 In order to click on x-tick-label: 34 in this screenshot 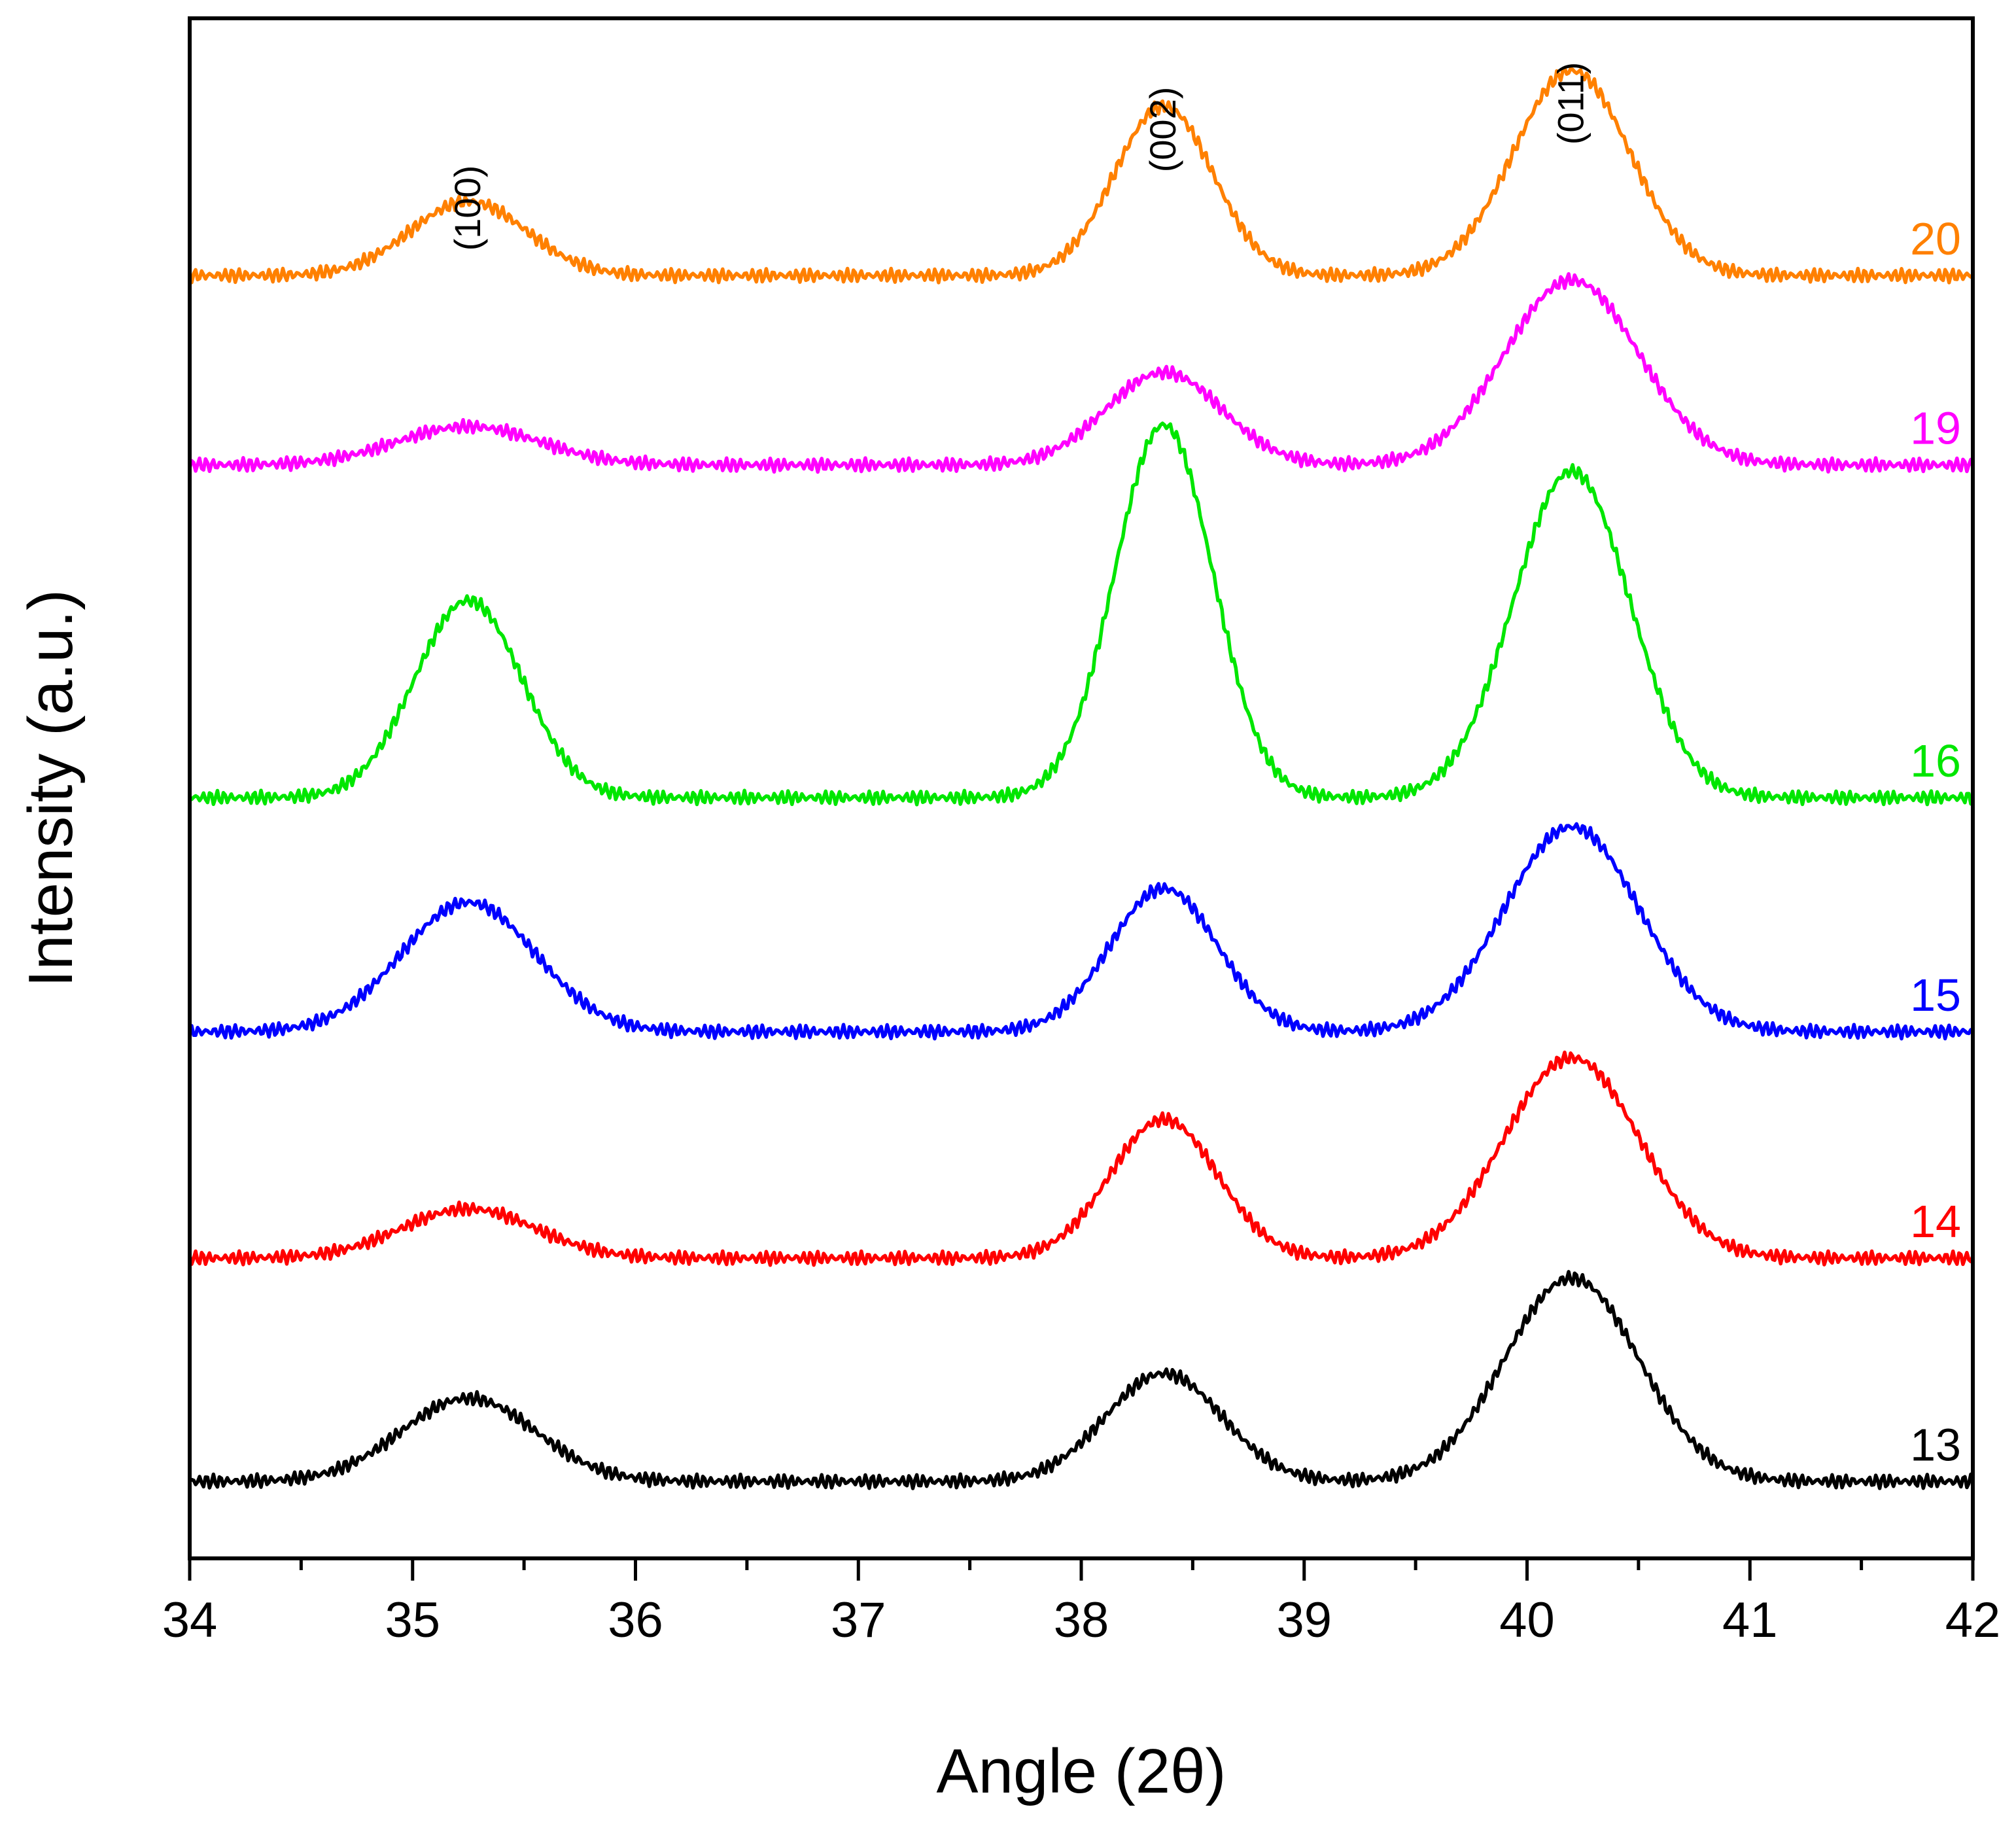, I will do `click(190, 1620)`.